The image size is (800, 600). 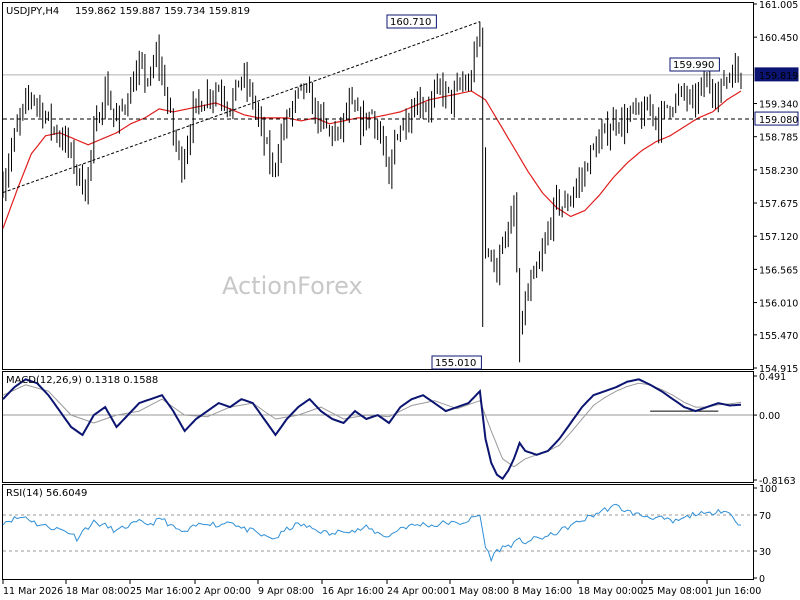 I want to click on recent-high-label-box, so click(x=694, y=64).